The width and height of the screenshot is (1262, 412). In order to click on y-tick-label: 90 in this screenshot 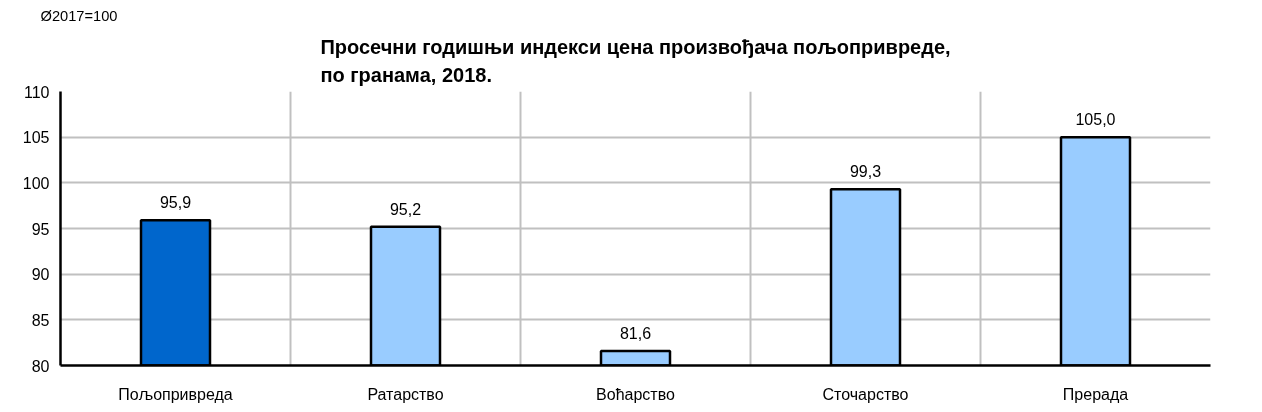, I will do `click(40, 275)`.